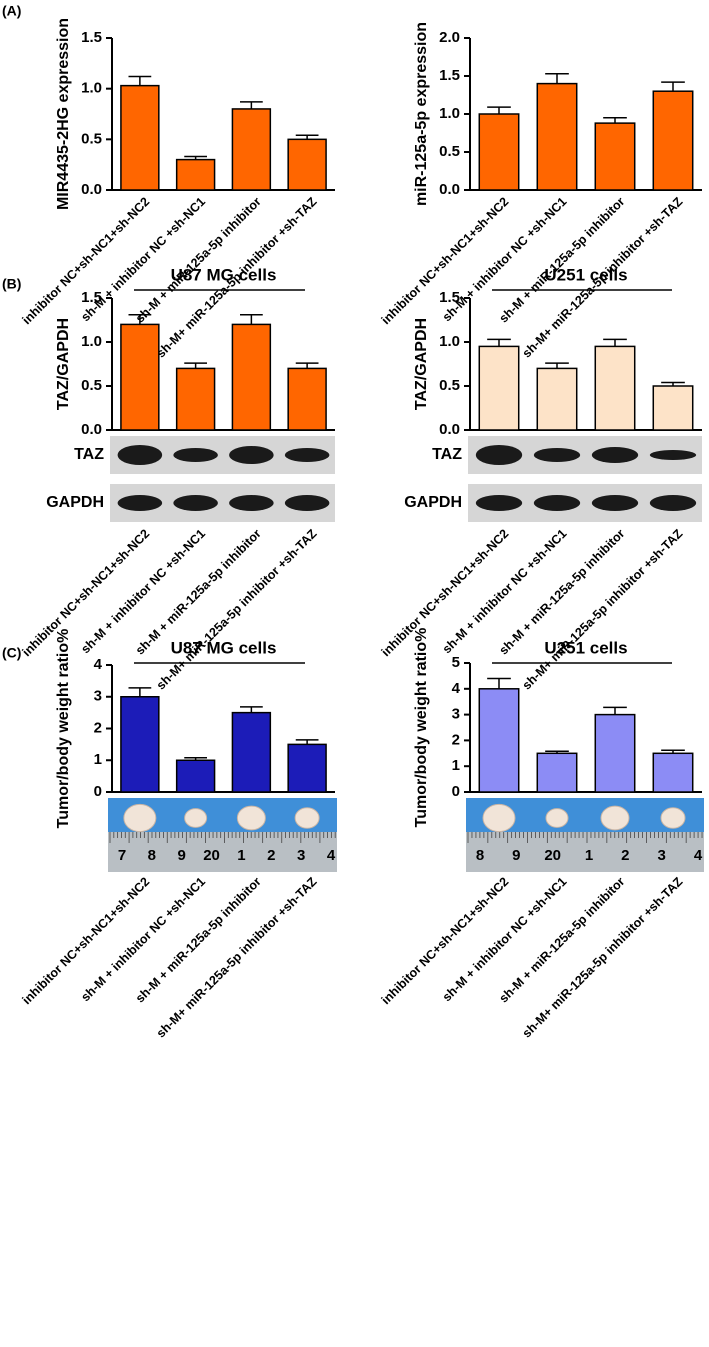 This screenshot has height=1347, width=709. Describe the element at coordinates (11, 11) in the screenshot. I see `panel-label: (A)` at that location.